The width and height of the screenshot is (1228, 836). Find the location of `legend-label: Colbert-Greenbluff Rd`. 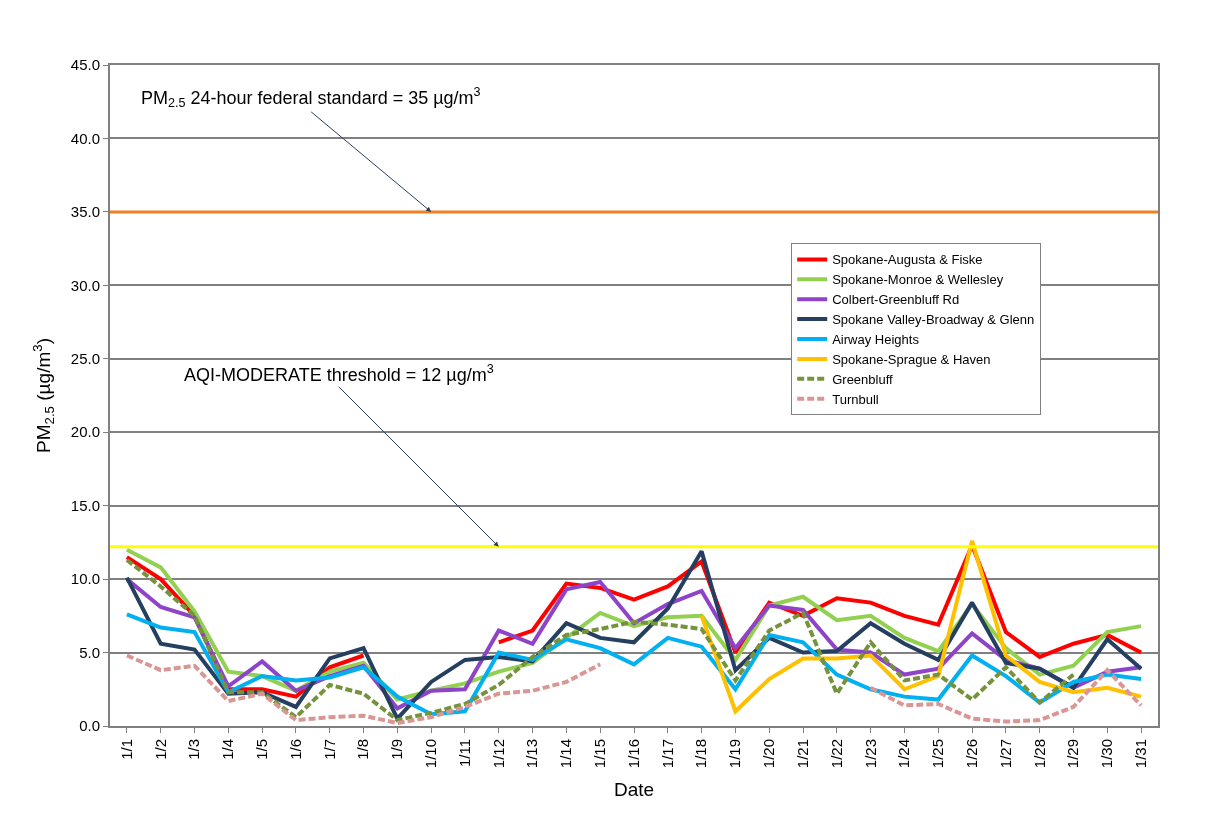

legend-label: Colbert-Greenbluff Rd is located at coordinates (896, 300).